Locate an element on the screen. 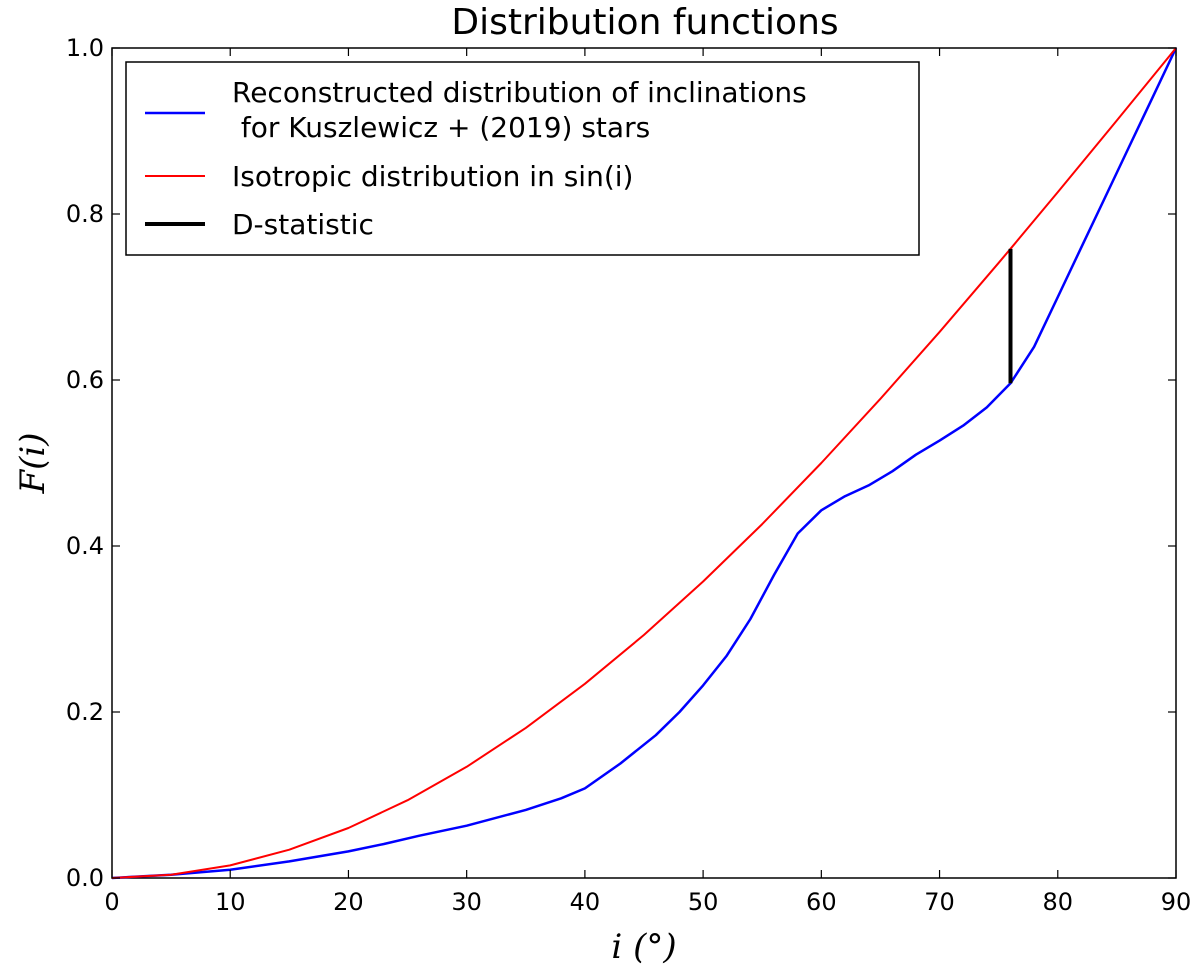 The height and width of the screenshot is (974, 1200). chart-title: Distribution functions is located at coordinates (644, 22).